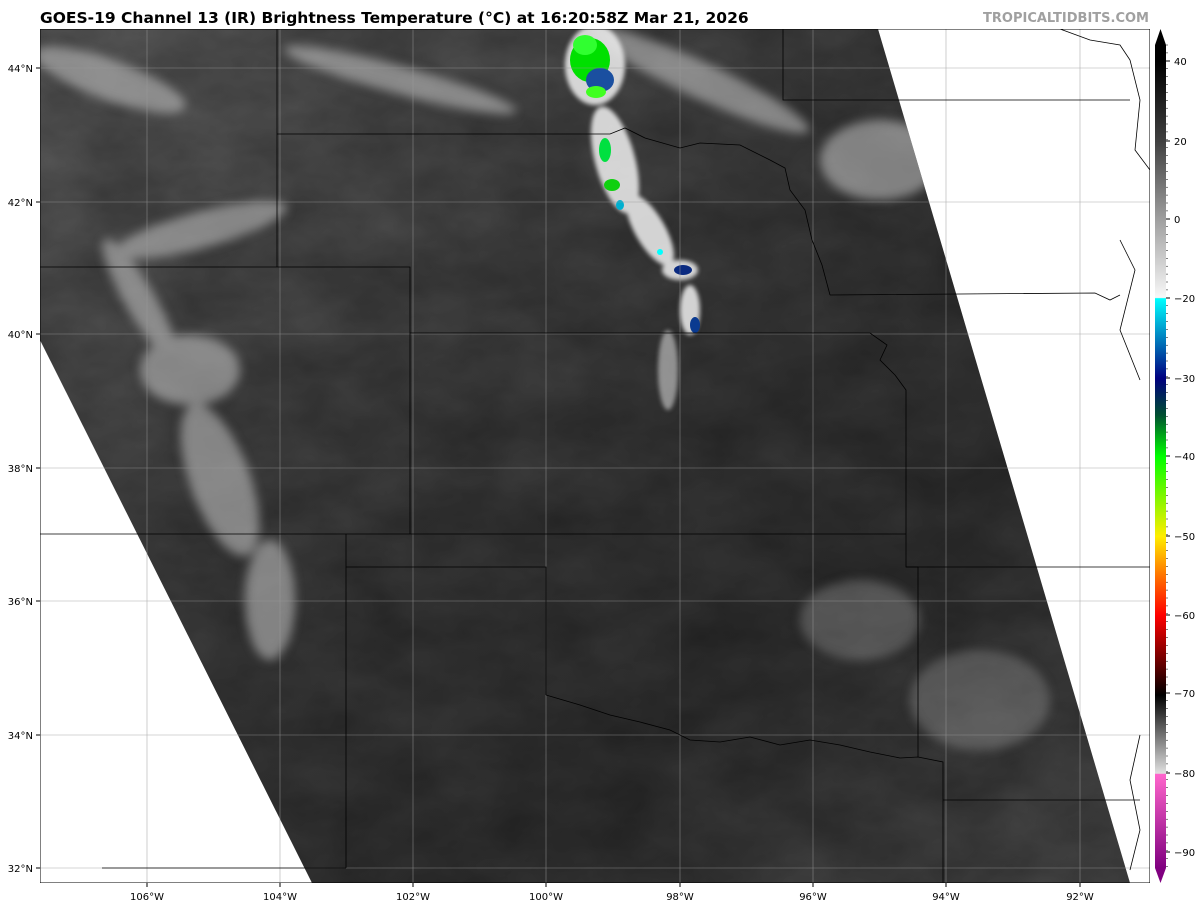 The image size is (1200, 906). Describe the element at coordinates (680, 897) in the screenshot. I see `longitude-label: 98°W` at that location.